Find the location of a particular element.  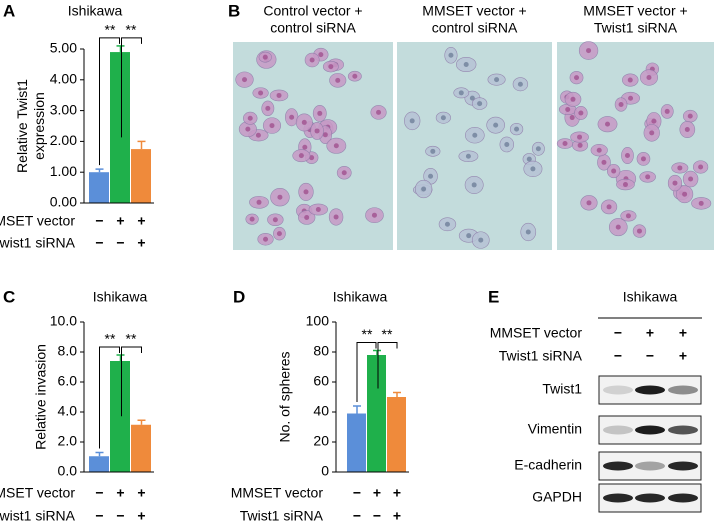

band-label: Twist1 is located at coordinates (562, 389).